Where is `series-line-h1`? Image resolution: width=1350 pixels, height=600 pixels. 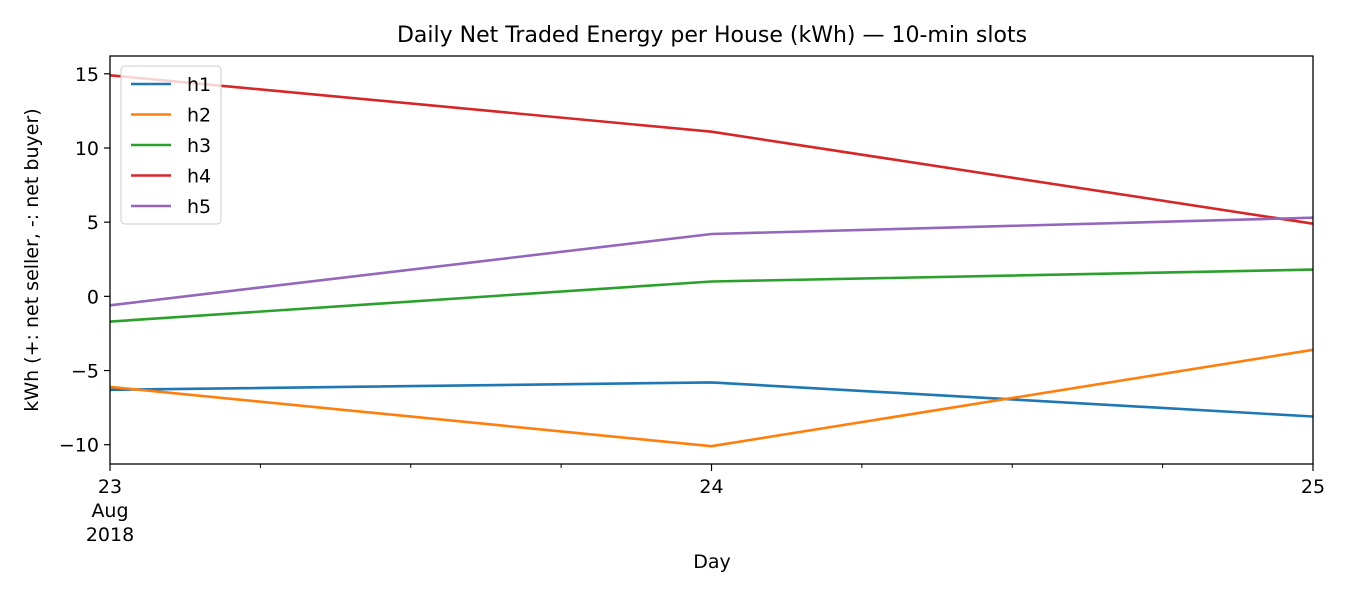
series-line-h1 is located at coordinates (711, 399).